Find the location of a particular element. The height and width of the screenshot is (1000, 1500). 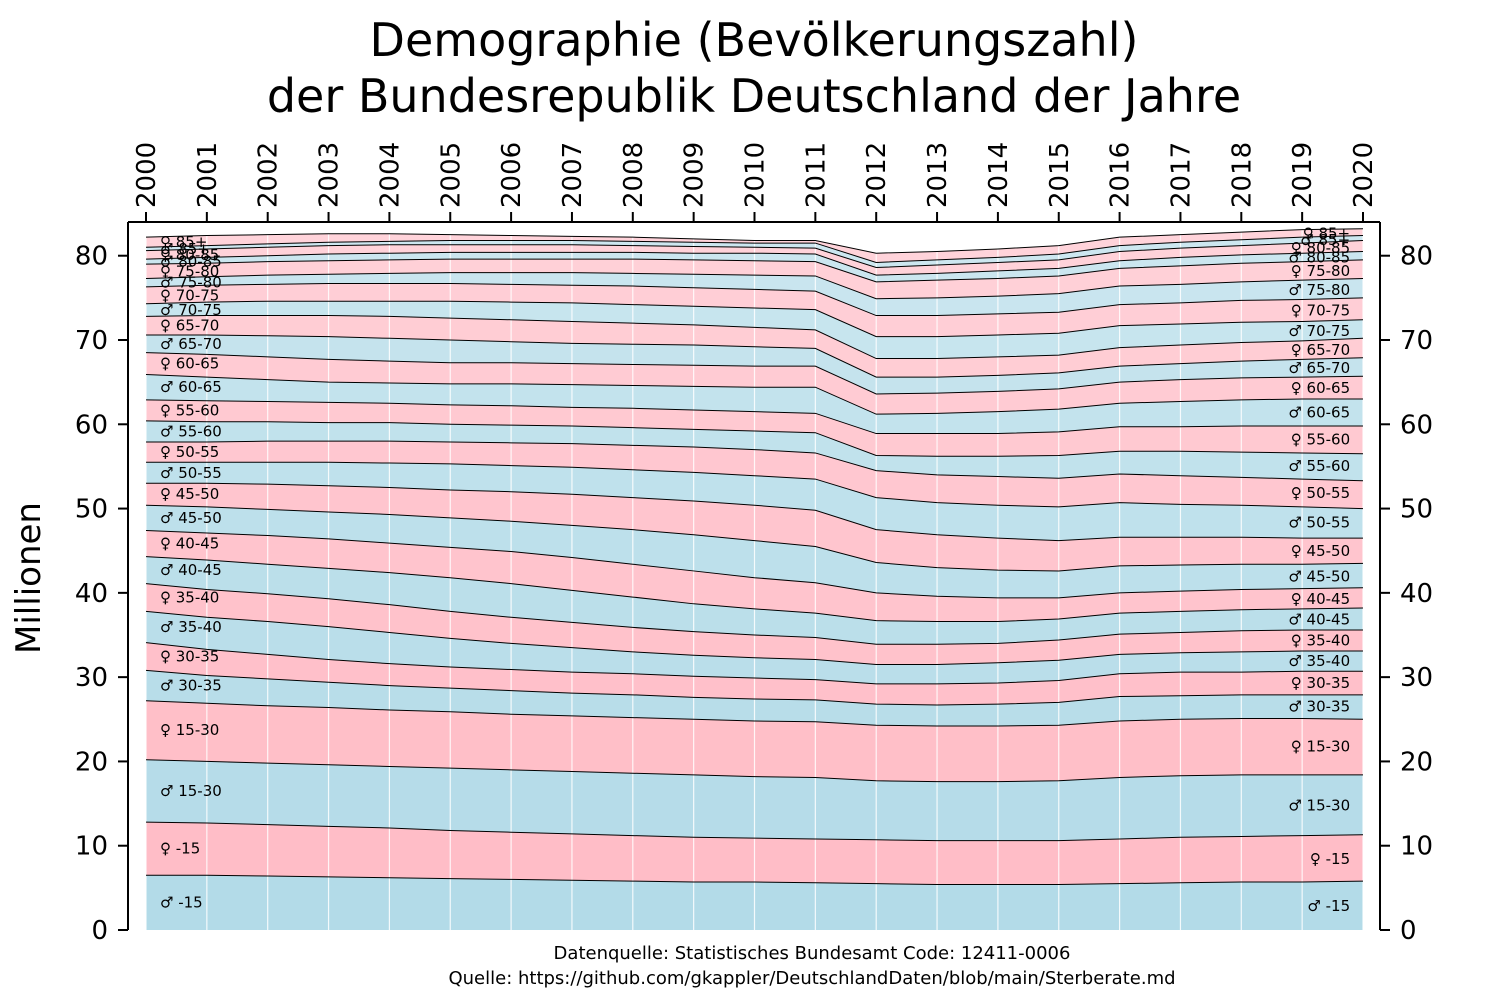

label-left-m-30-35: ♂ 30-35 is located at coordinates (191, 686).